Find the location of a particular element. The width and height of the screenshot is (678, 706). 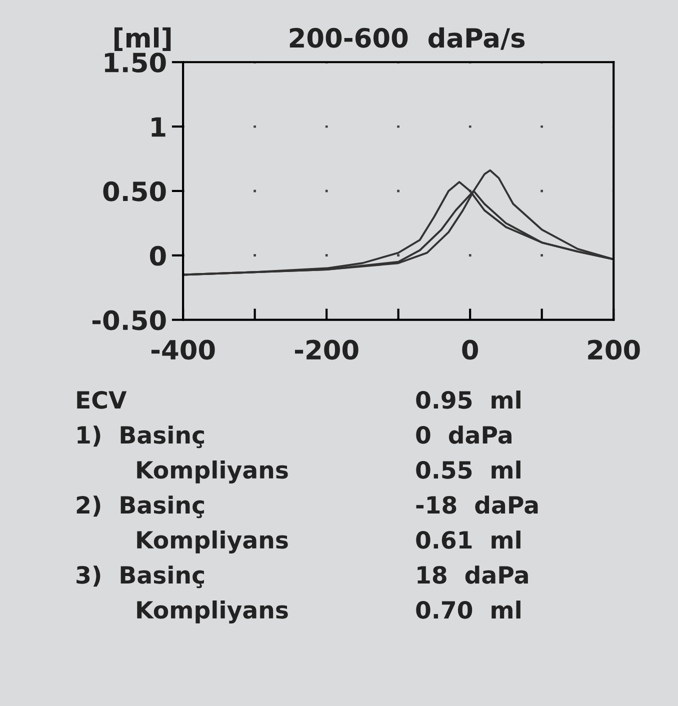

text: 0.61 ml is located at coordinates (468, 539).